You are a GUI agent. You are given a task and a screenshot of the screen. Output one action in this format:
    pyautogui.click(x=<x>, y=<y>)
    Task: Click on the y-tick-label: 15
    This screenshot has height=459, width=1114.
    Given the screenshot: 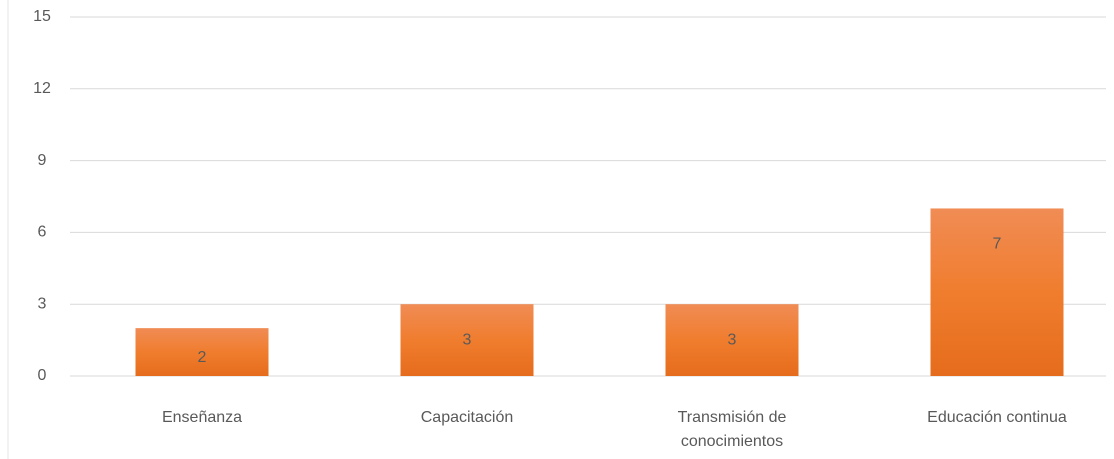 What is the action you would take?
    pyautogui.click(x=42, y=16)
    